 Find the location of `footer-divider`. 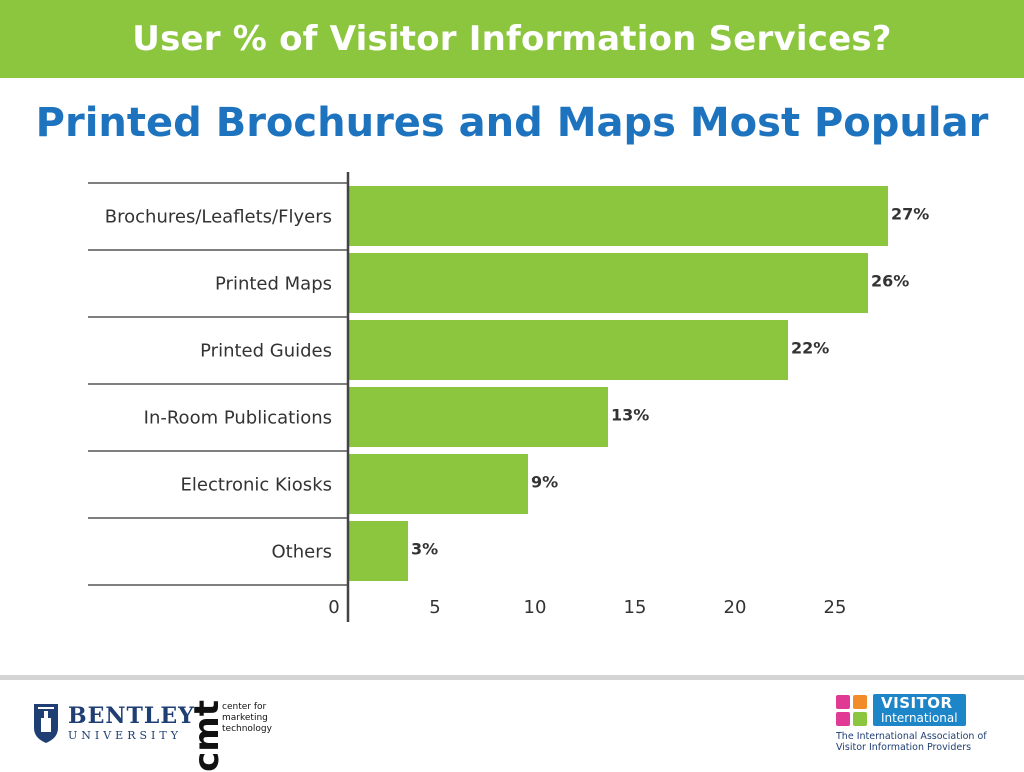

footer-divider is located at coordinates (512, 677).